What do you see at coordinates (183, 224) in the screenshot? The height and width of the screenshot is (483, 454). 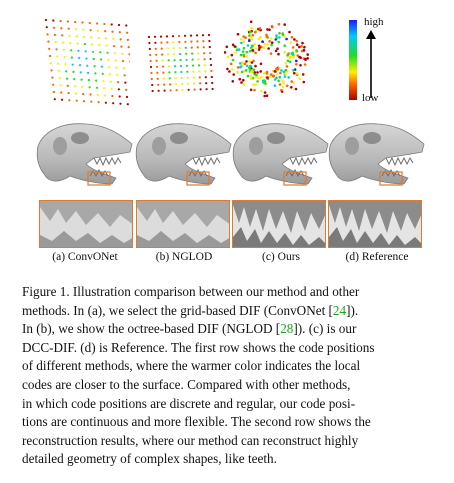 I see `nglod-teeth-zoom` at bounding box center [183, 224].